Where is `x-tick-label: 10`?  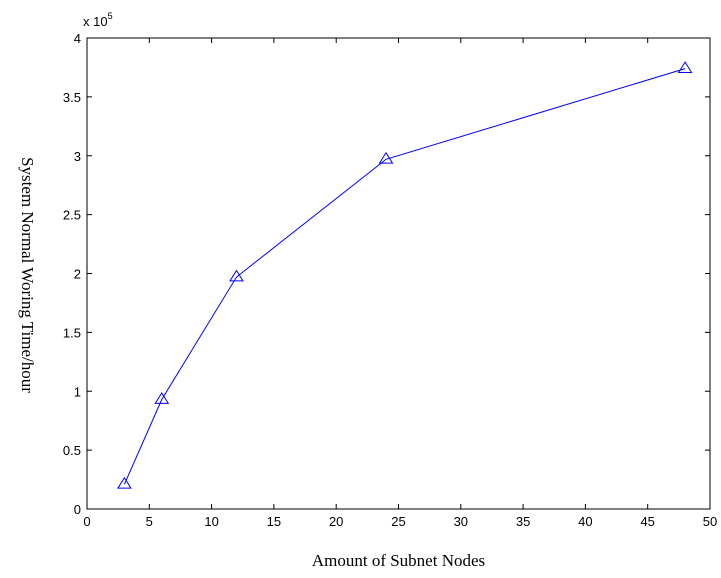
x-tick-label: 10 is located at coordinates (211, 521).